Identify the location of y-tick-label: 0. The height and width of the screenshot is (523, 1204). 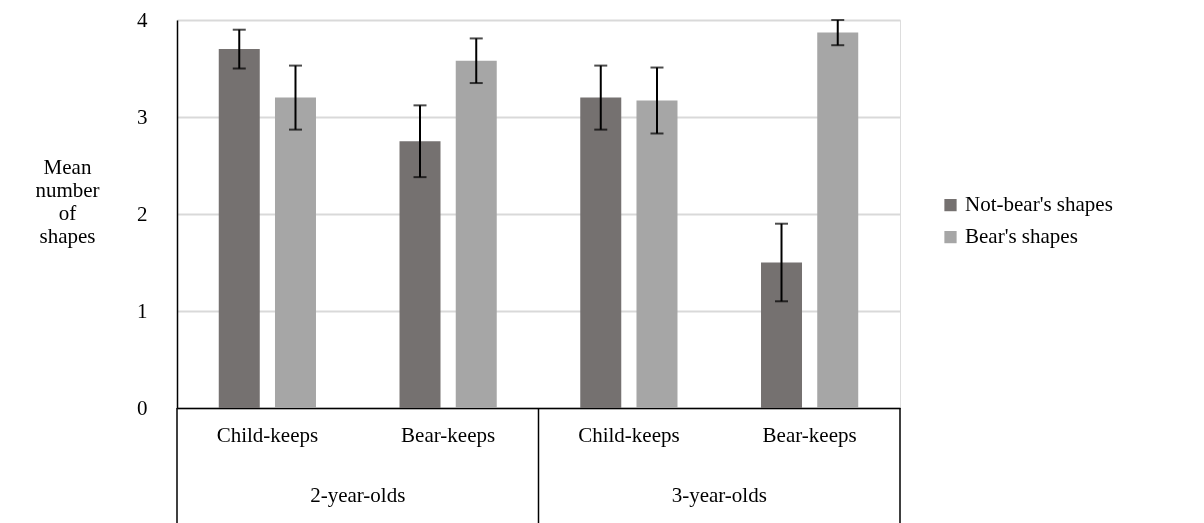
(142, 407).